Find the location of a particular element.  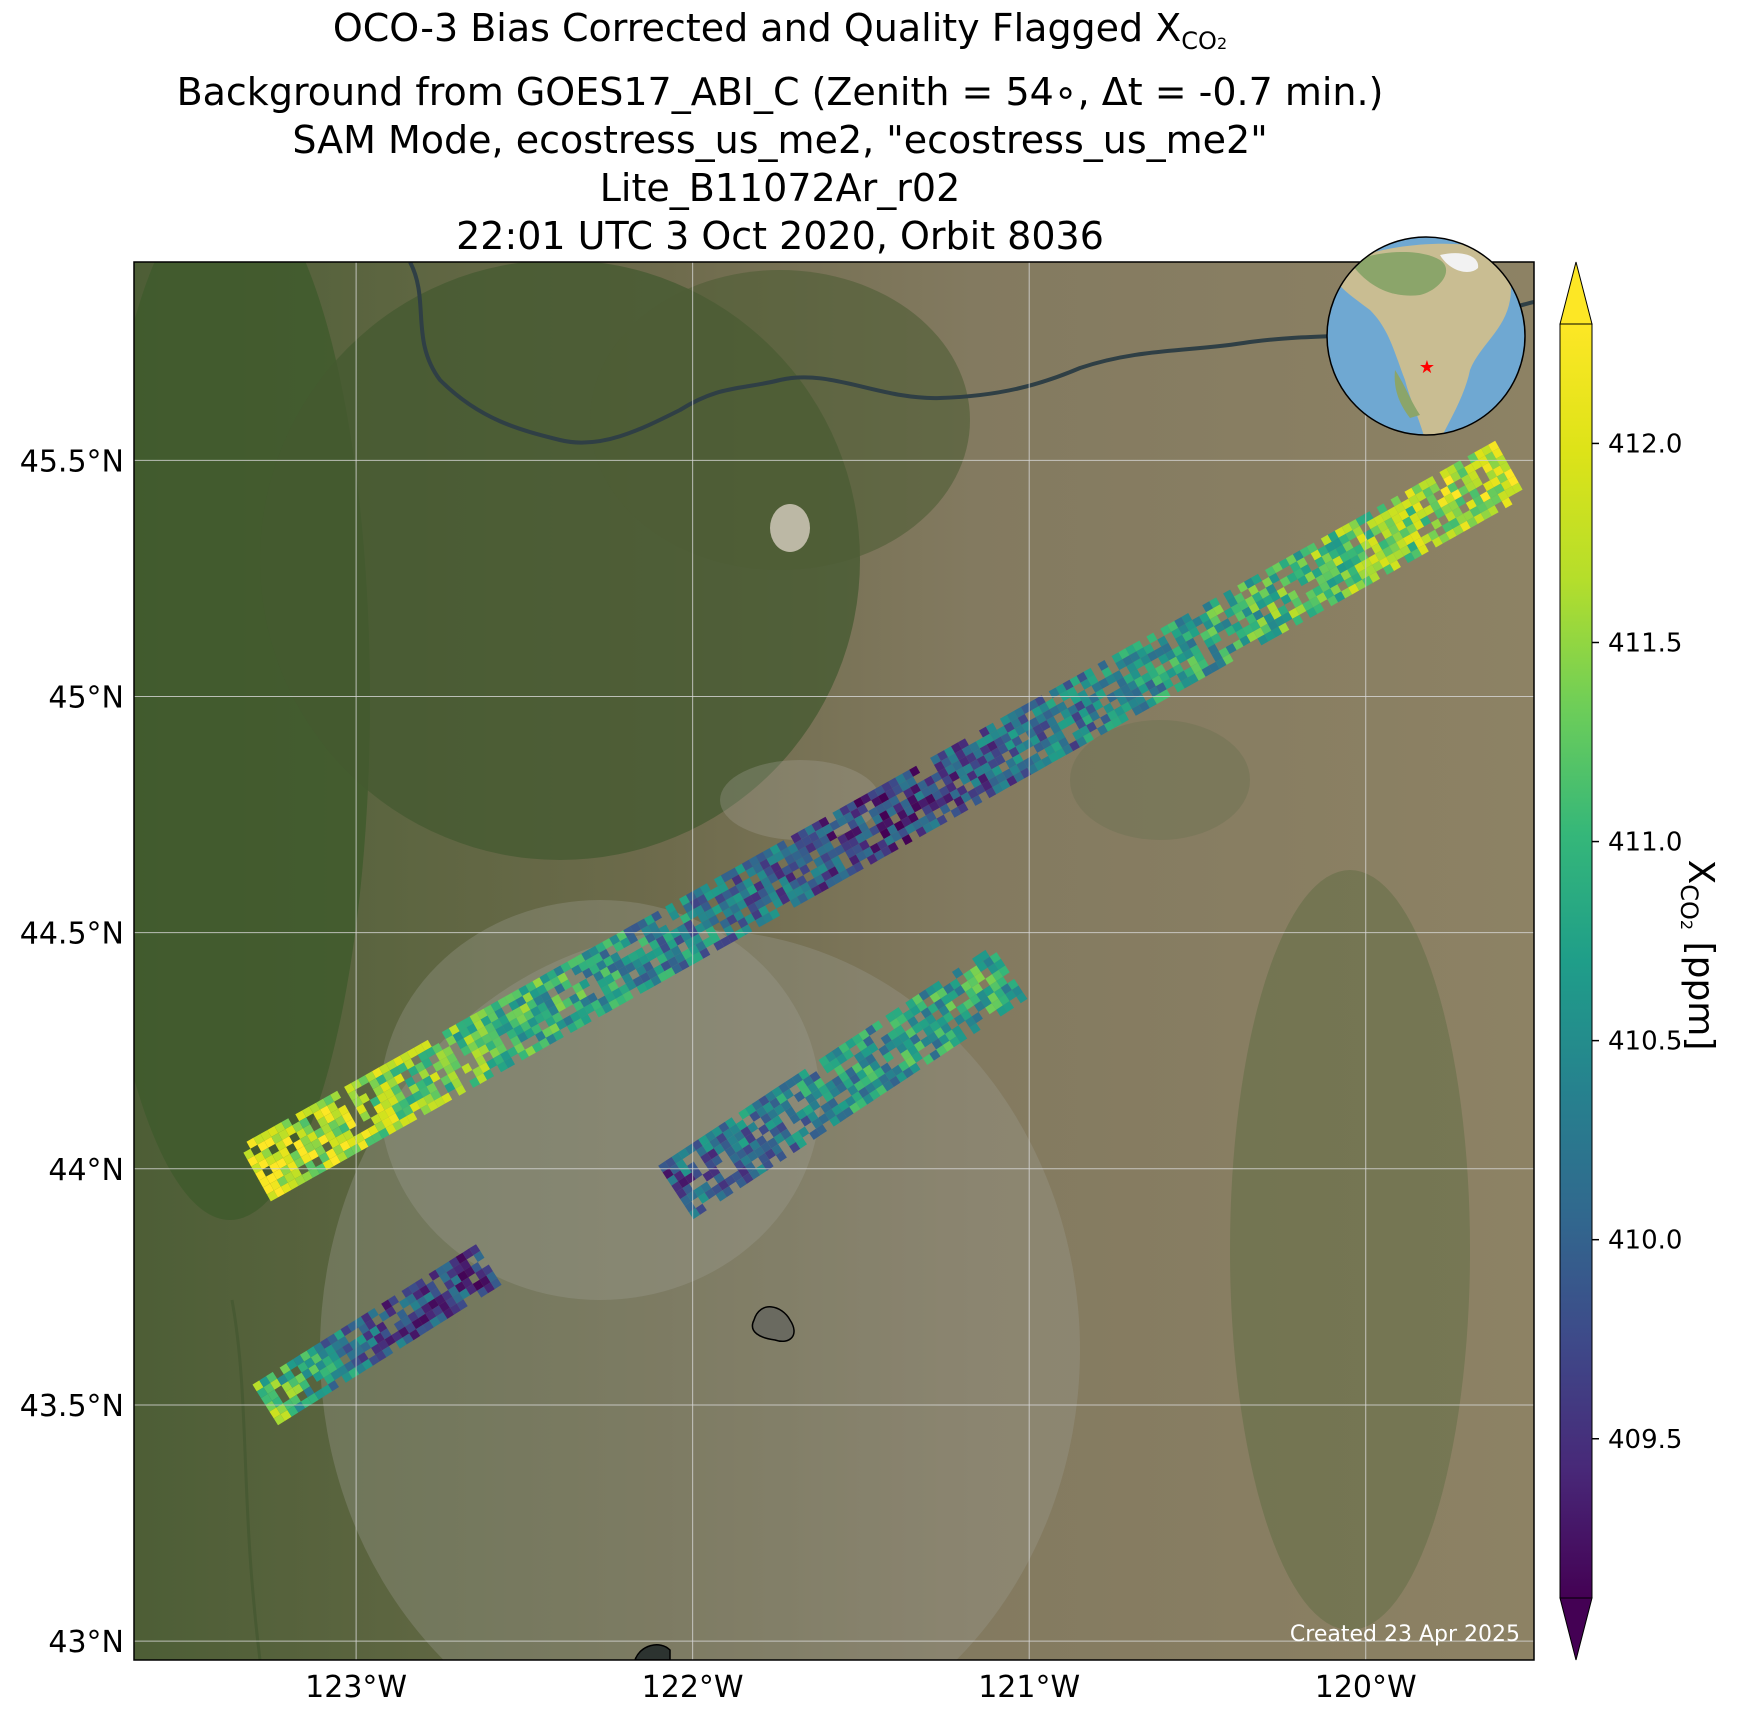

lon-tick-label: 120°W is located at coordinates (1366, 1687).